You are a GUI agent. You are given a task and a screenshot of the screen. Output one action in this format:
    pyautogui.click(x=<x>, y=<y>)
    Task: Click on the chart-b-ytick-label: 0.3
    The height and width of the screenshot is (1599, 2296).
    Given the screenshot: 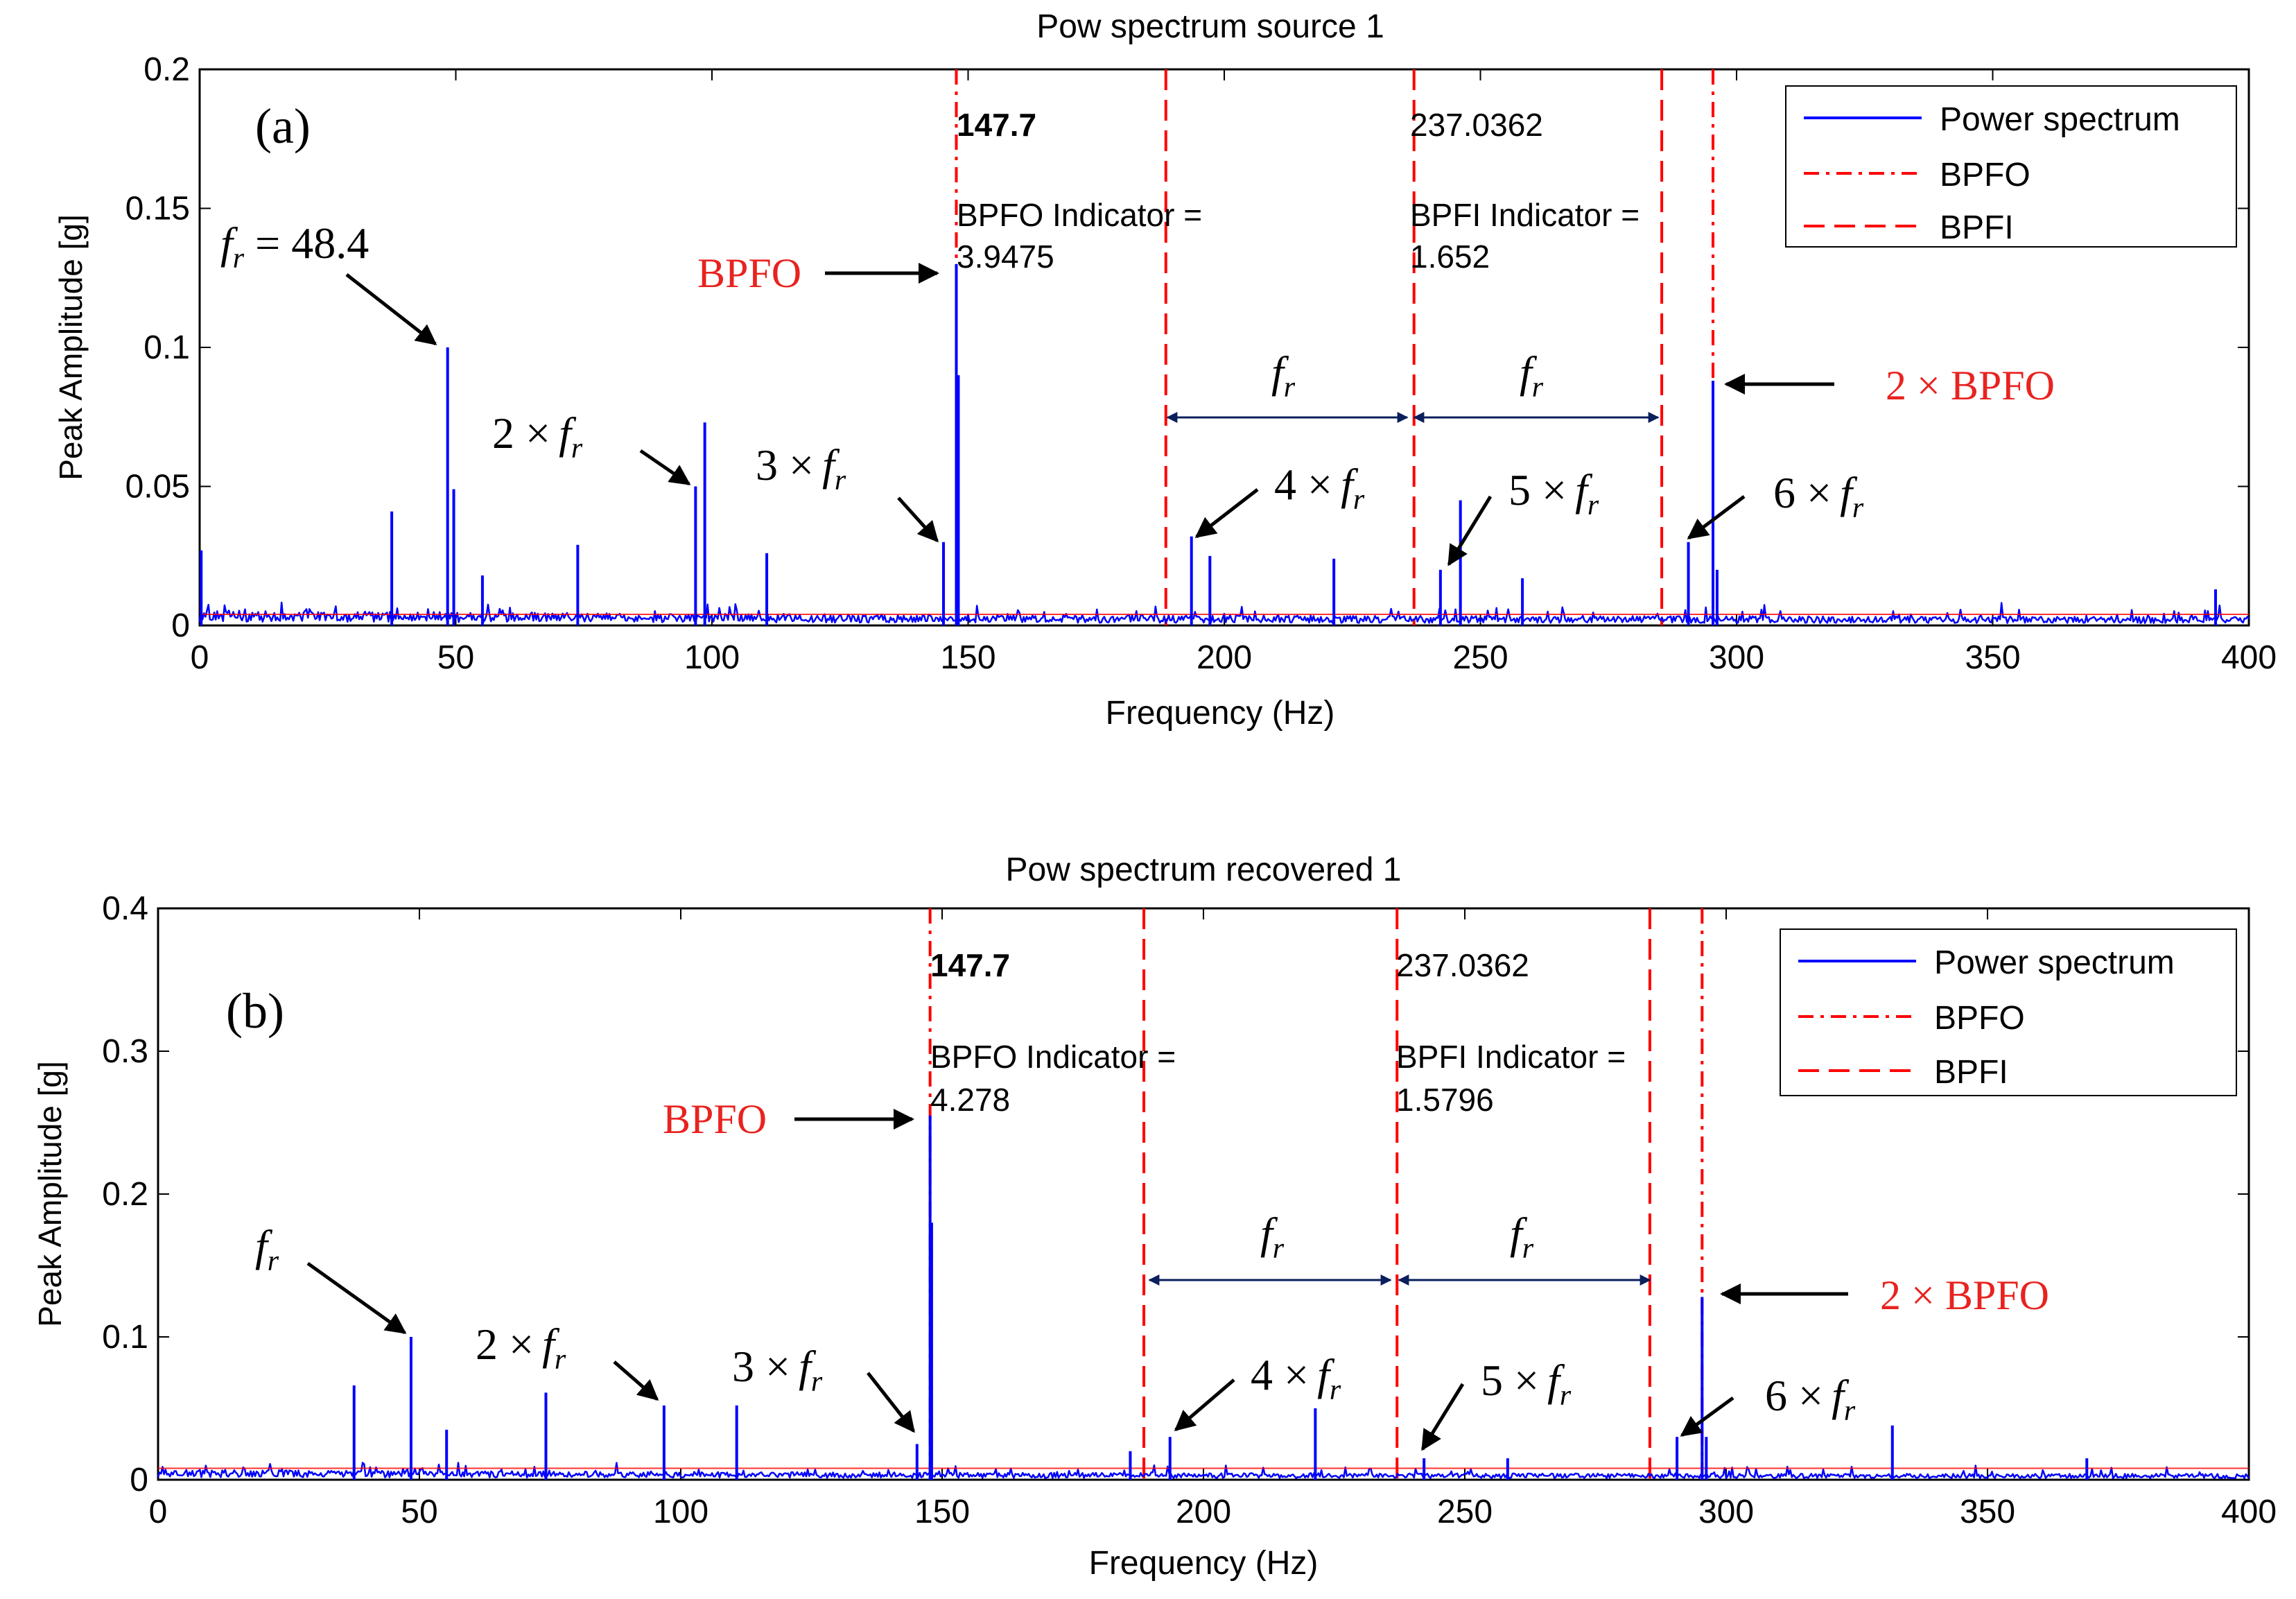 What is the action you would take?
    pyautogui.click(x=125, y=1051)
    